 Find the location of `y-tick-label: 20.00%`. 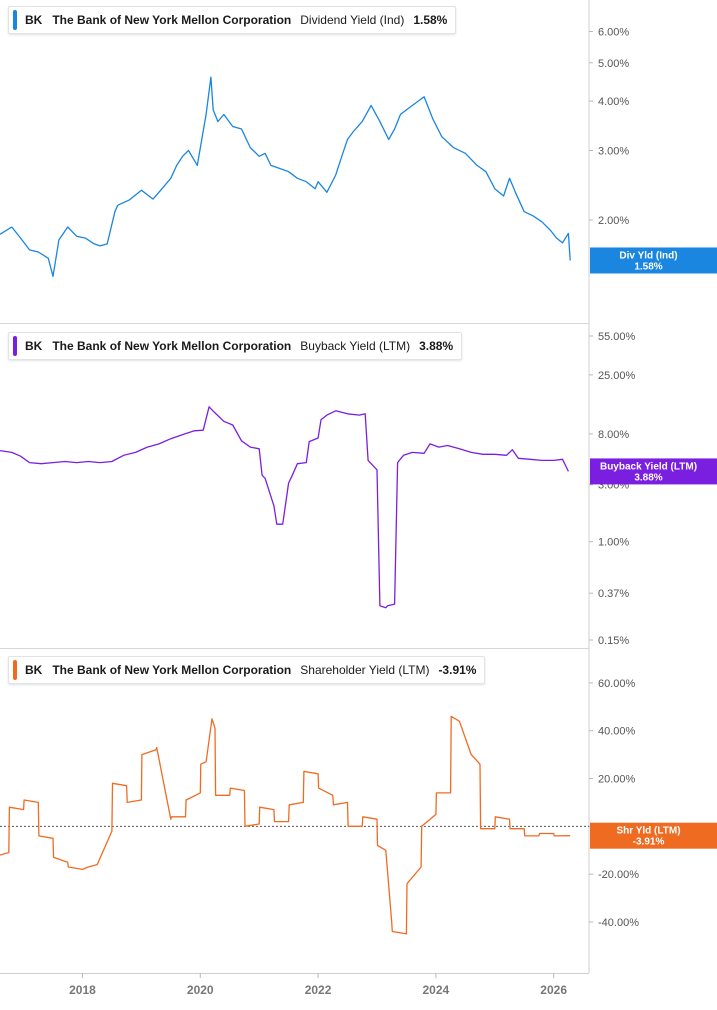

y-tick-label: 20.00% is located at coordinates (617, 780).